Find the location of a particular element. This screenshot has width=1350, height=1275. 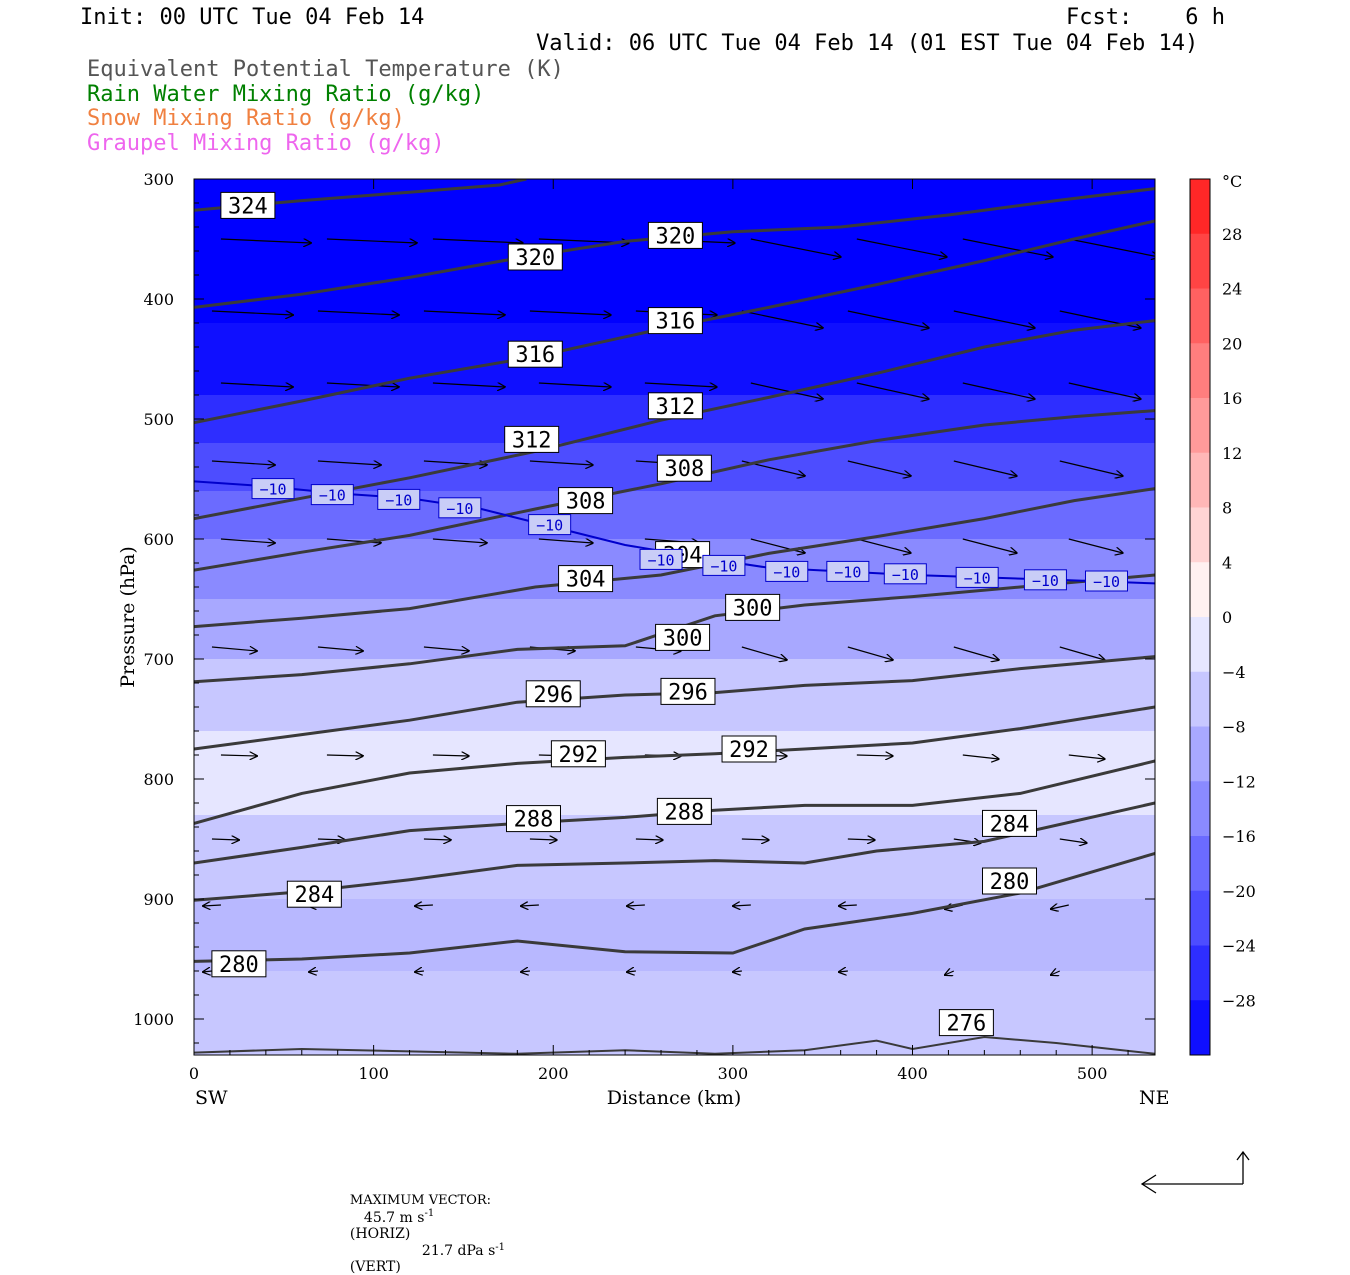

contour-label-text: 284 is located at coordinates (314, 895).